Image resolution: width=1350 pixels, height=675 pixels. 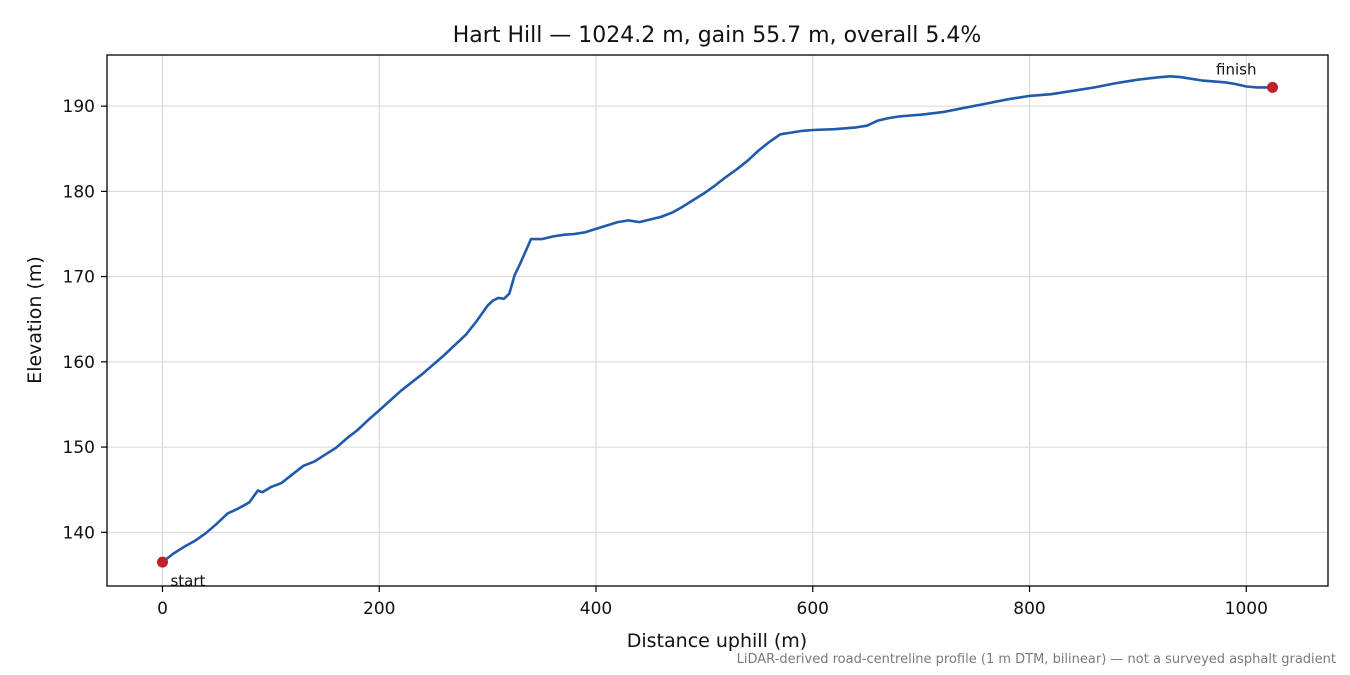 What do you see at coordinates (379, 609) in the screenshot?
I see `x-tick-label: 200` at bounding box center [379, 609].